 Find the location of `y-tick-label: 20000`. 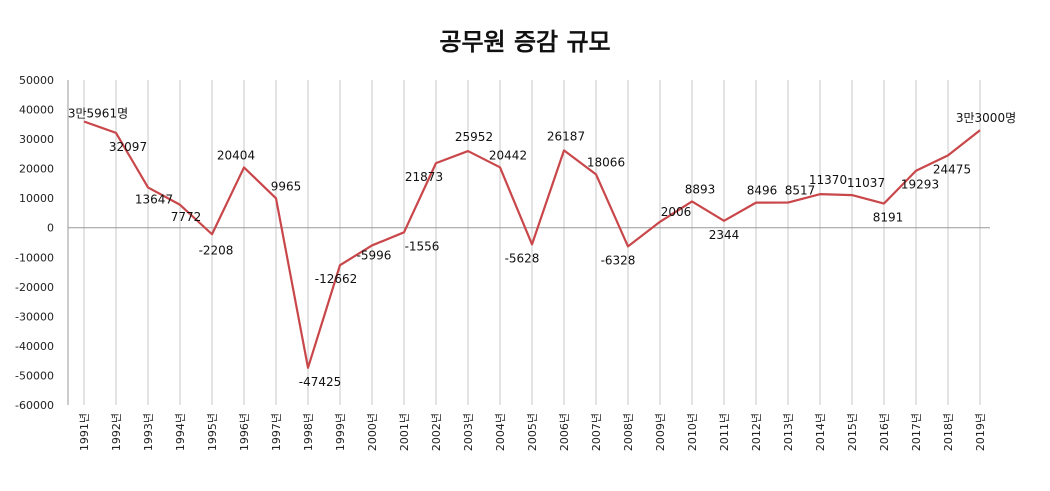

y-tick-label: 20000 is located at coordinates (36, 169).